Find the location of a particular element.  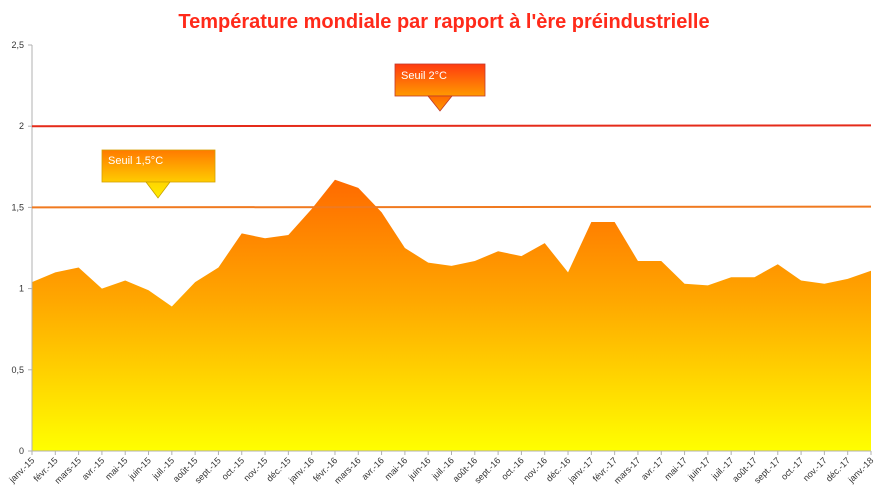

callout-seuil-15-label: Seuil 1,5°C is located at coordinates (135, 161).